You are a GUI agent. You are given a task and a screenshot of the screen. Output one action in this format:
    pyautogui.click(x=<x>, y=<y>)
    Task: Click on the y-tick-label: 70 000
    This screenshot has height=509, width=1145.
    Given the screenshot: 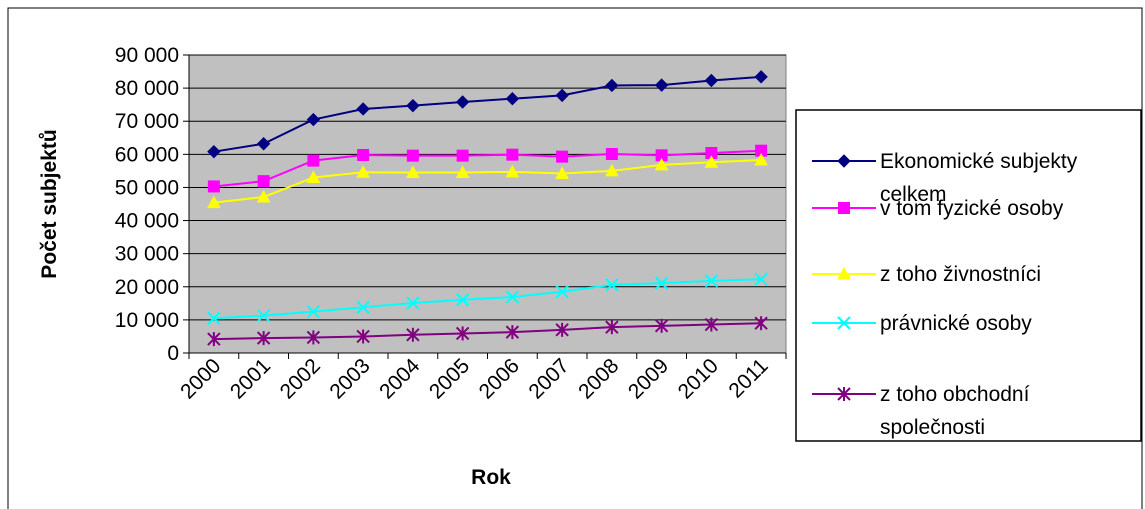 What is the action you would take?
    pyautogui.click(x=147, y=121)
    